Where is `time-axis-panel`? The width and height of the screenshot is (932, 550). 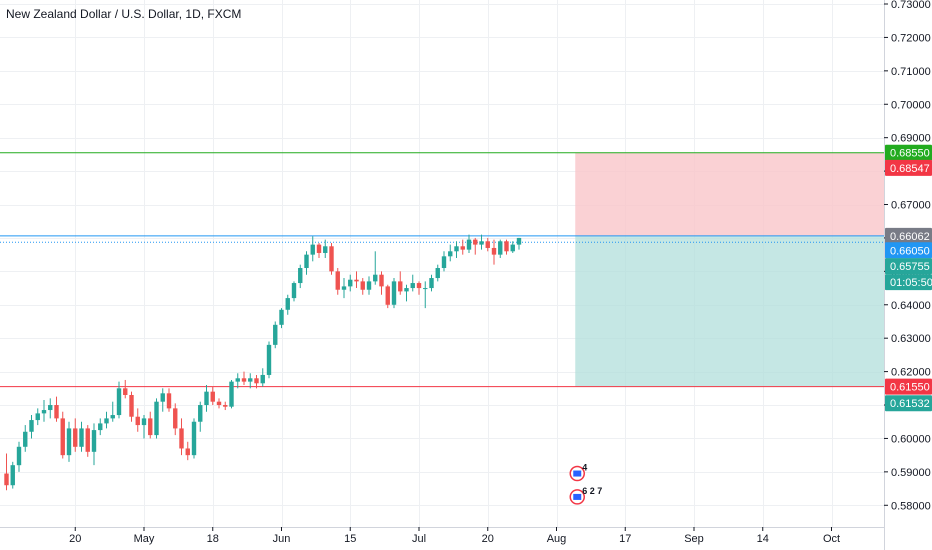 time-axis-panel is located at coordinates (442, 538).